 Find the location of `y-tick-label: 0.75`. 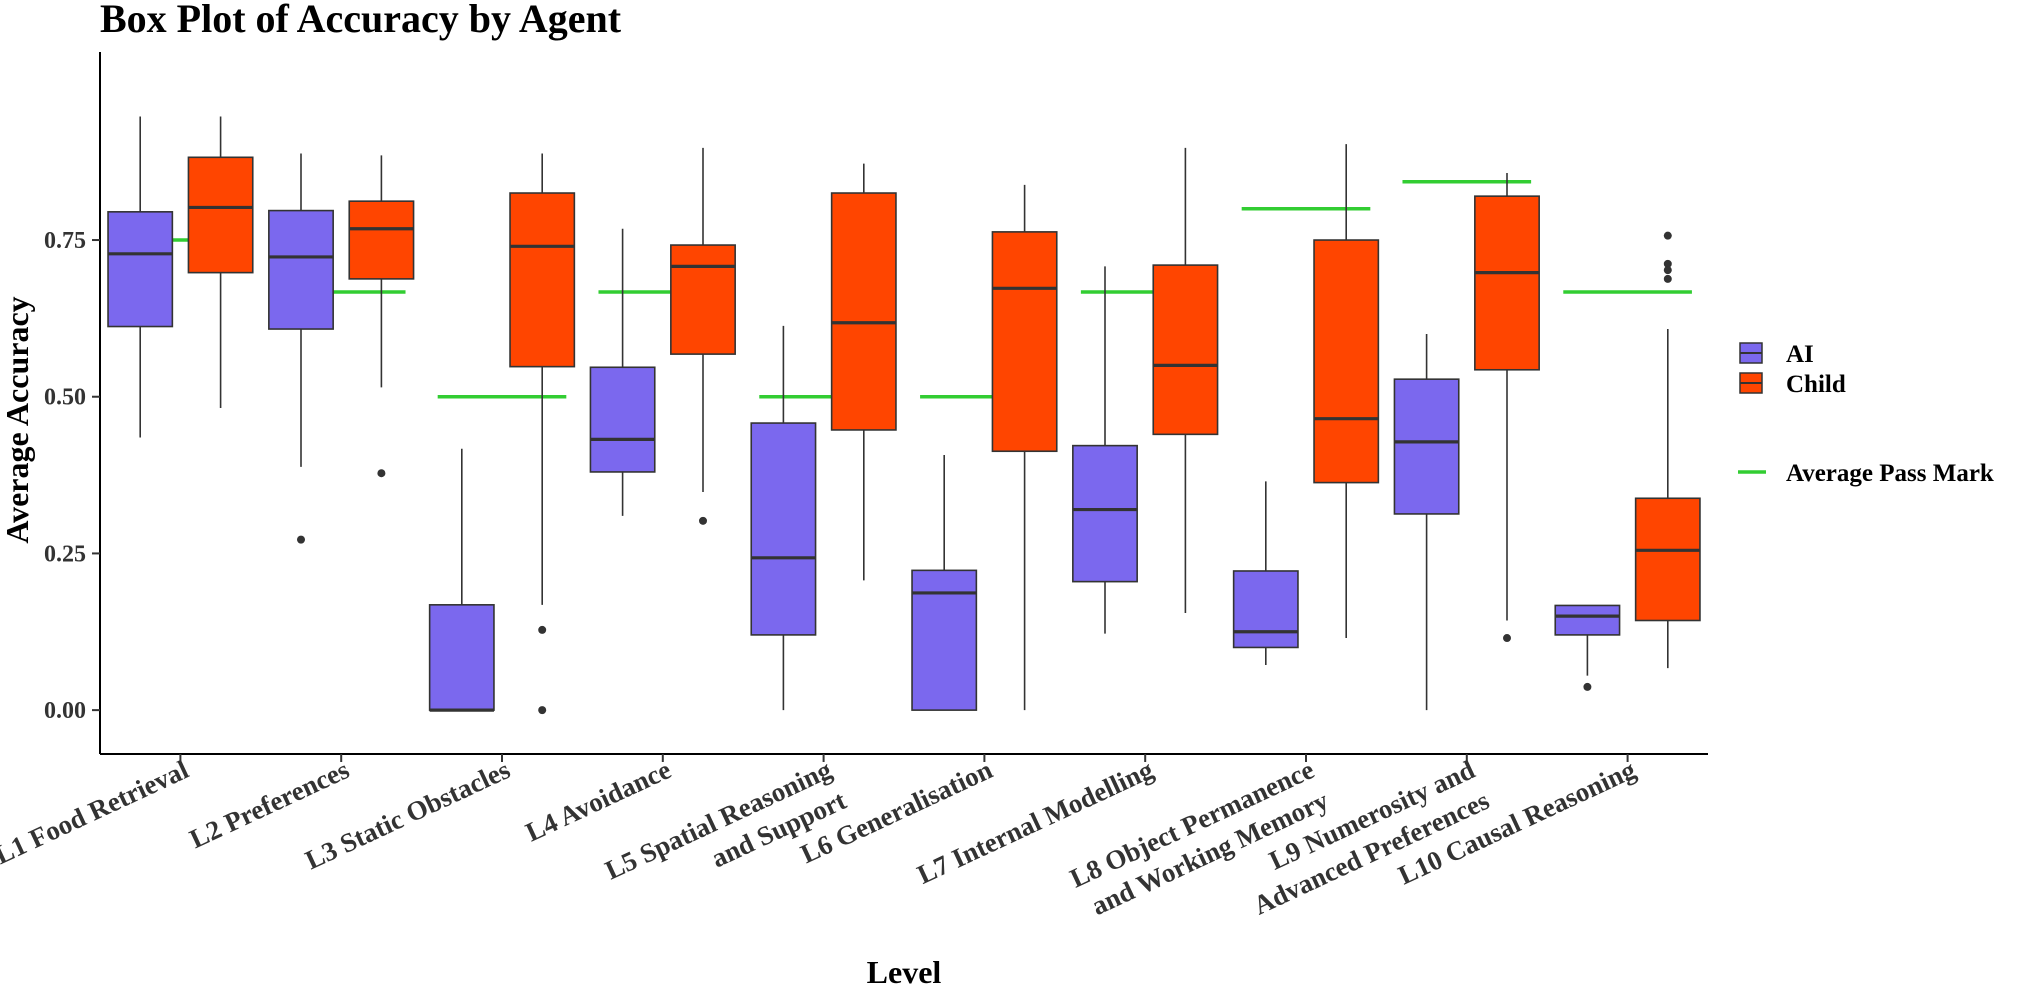

y-tick-label: 0.75 is located at coordinates (65, 241).